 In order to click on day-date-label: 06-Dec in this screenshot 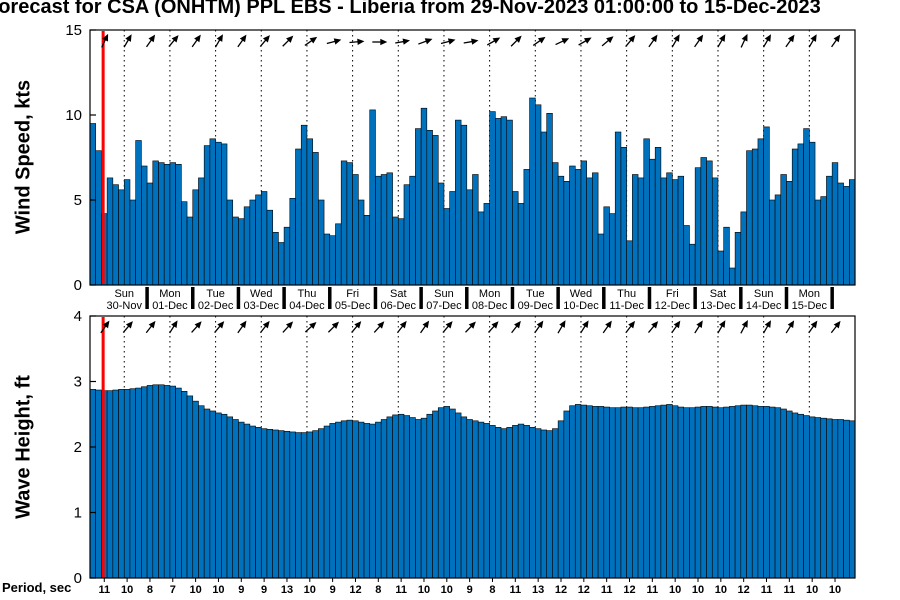, I will do `click(399, 306)`.